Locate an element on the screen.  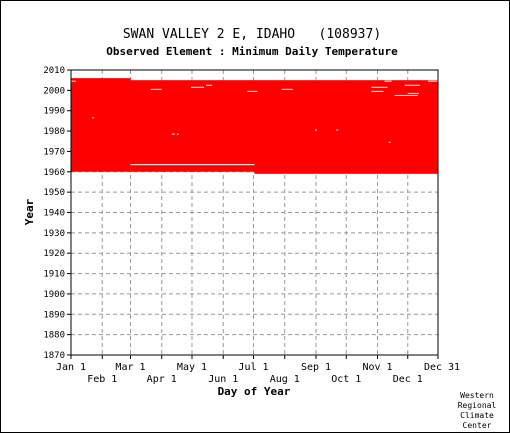
y-tick-label: 1890 is located at coordinates (54, 315).